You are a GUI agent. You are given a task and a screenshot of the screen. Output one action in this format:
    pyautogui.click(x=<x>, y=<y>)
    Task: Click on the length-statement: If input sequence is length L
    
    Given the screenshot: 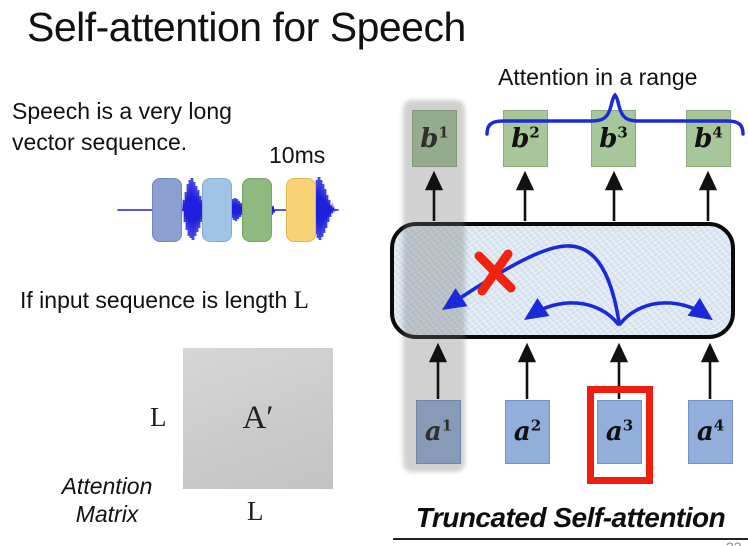 What is the action you would take?
    pyautogui.click(x=164, y=301)
    